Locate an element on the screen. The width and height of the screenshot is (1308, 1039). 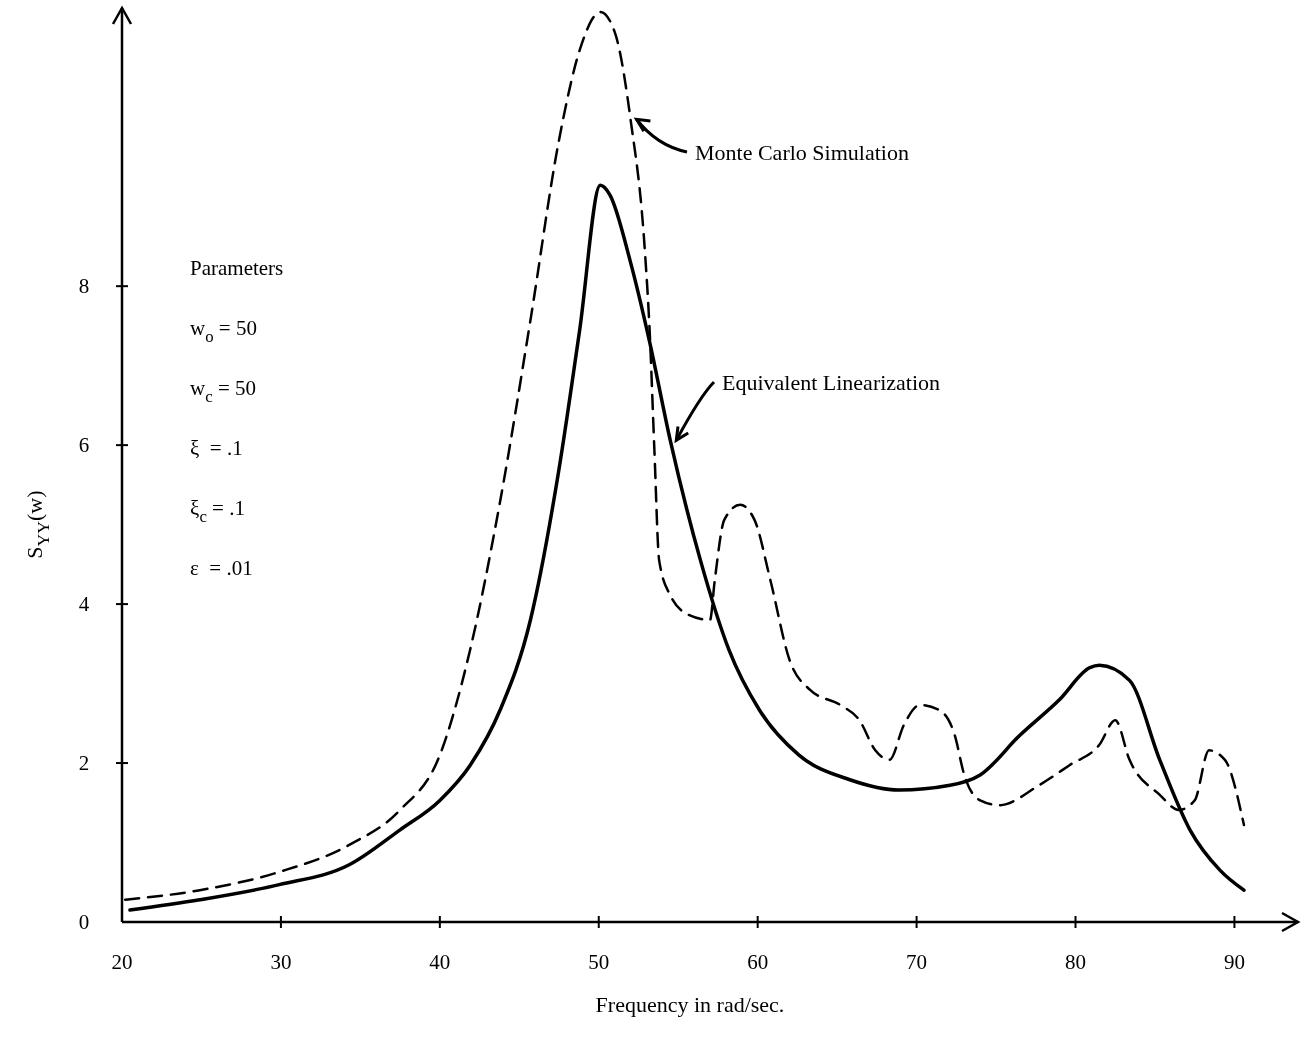
text: Monte Carlo Simulation is located at coordinates (802, 152).